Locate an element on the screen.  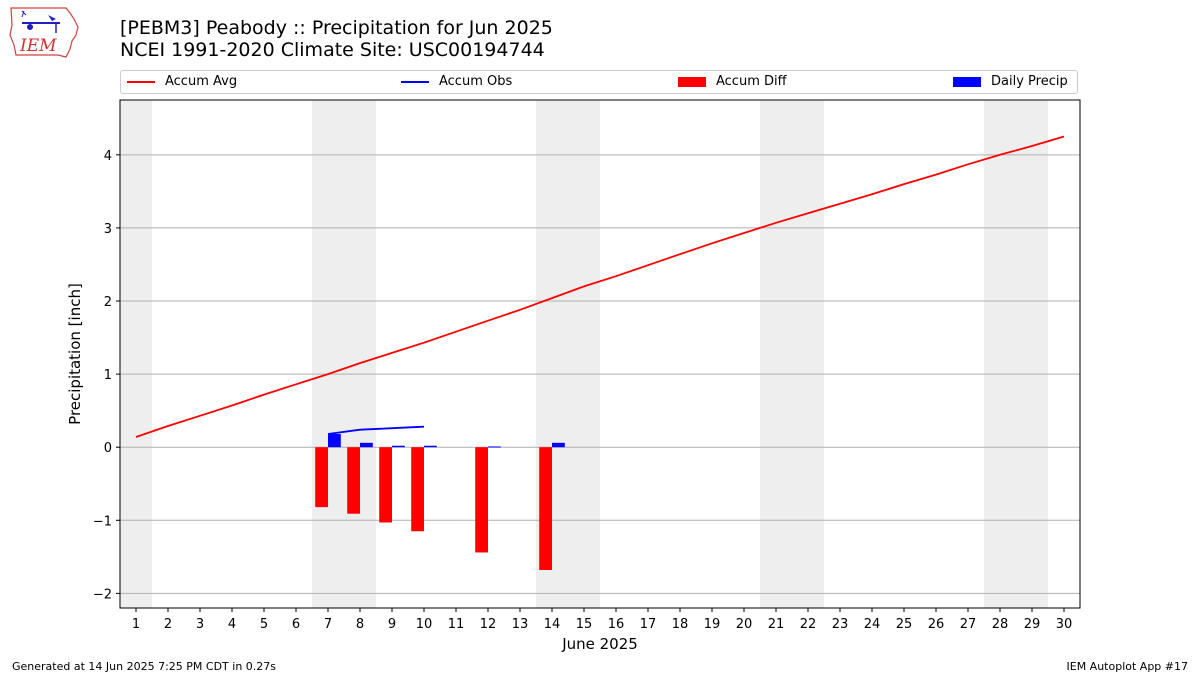
x-tick-label: 30 is located at coordinates (1064, 624).